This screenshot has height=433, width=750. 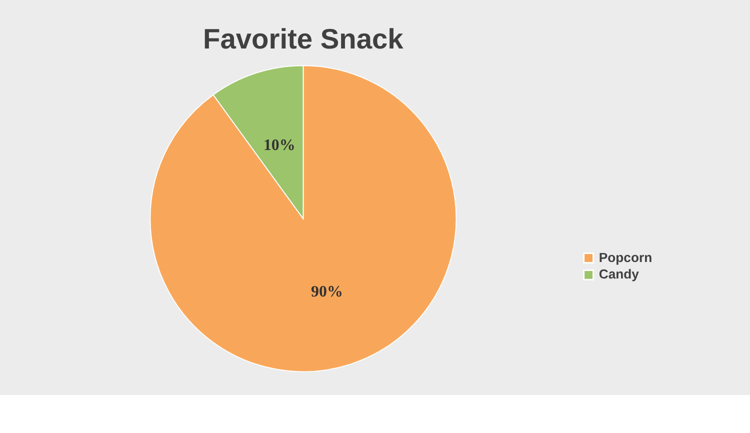 What do you see at coordinates (303, 39) in the screenshot?
I see `chart-title: Favorite Snack` at bounding box center [303, 39].